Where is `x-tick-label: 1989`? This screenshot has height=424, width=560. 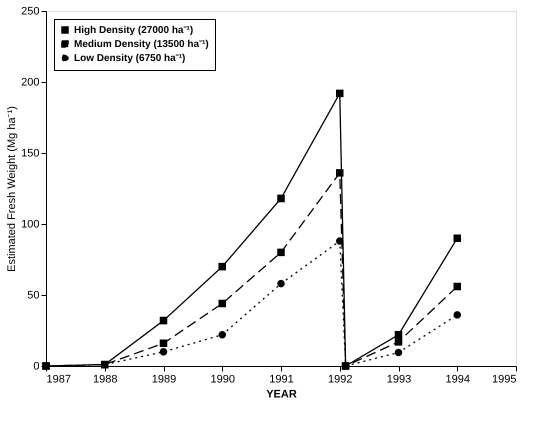 x-tick-label: 1989 is located at coordinates (164, 380).